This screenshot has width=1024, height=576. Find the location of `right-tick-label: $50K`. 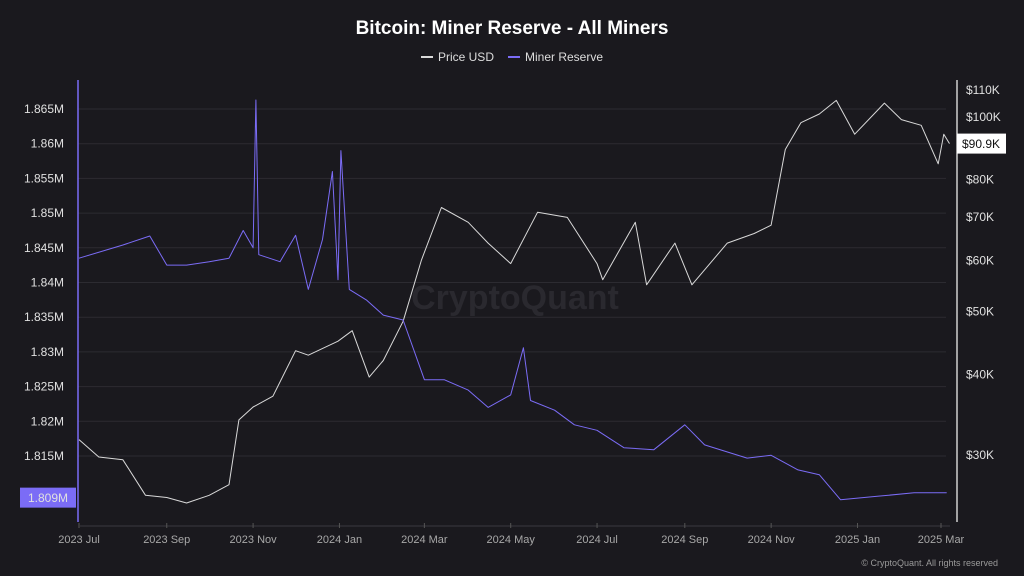

right-tick-label: $50K is located at coordinates (980, 312).